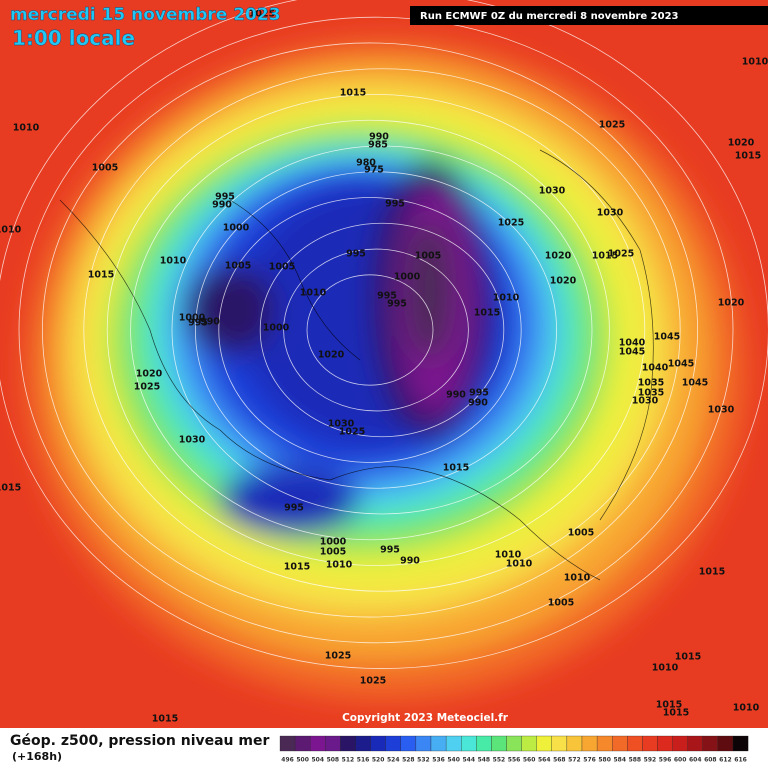 The height and width of the screenshot is (768, 768). What do you see at coordinates (695, 760) in the screenshot?
I see `scale-label: 604` at bounding box center [695, 760].